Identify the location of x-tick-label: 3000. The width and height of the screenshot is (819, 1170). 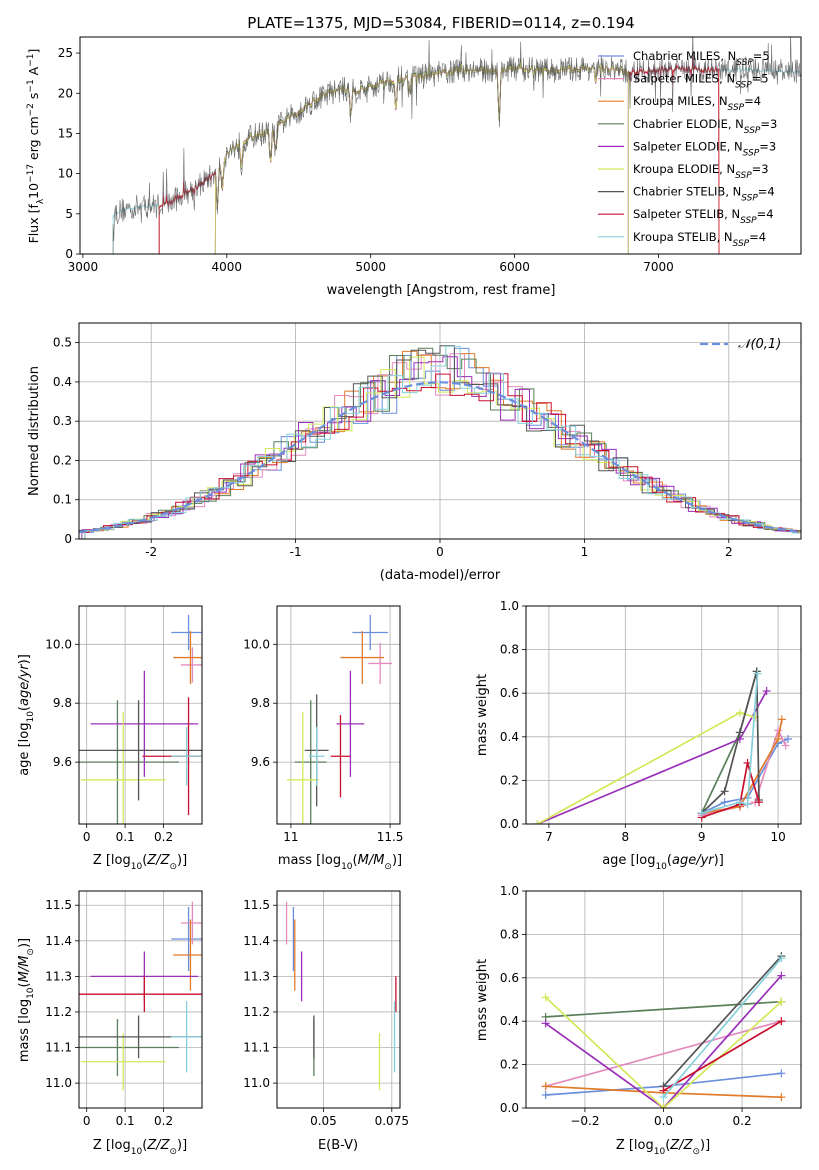
(83, 267).